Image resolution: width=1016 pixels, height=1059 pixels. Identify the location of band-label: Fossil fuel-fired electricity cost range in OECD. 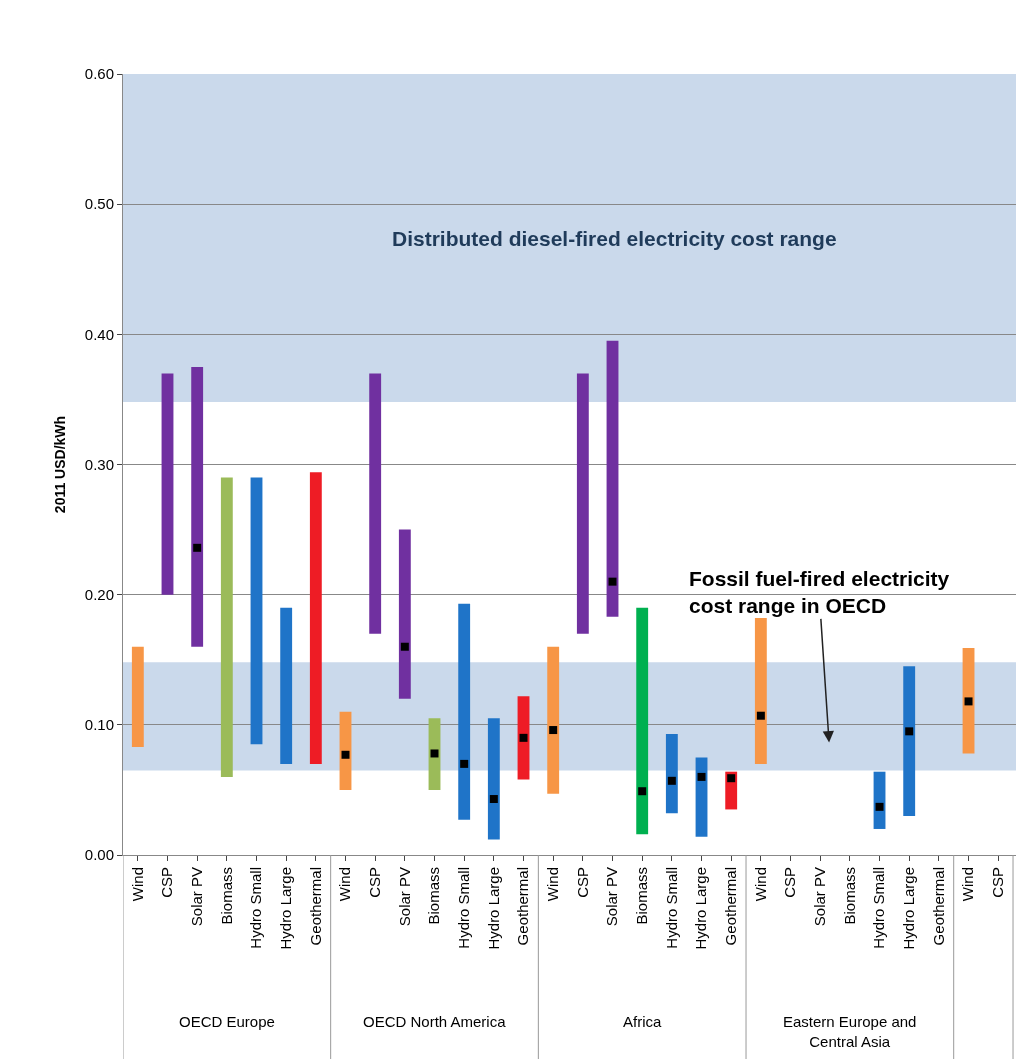
(819, 592).